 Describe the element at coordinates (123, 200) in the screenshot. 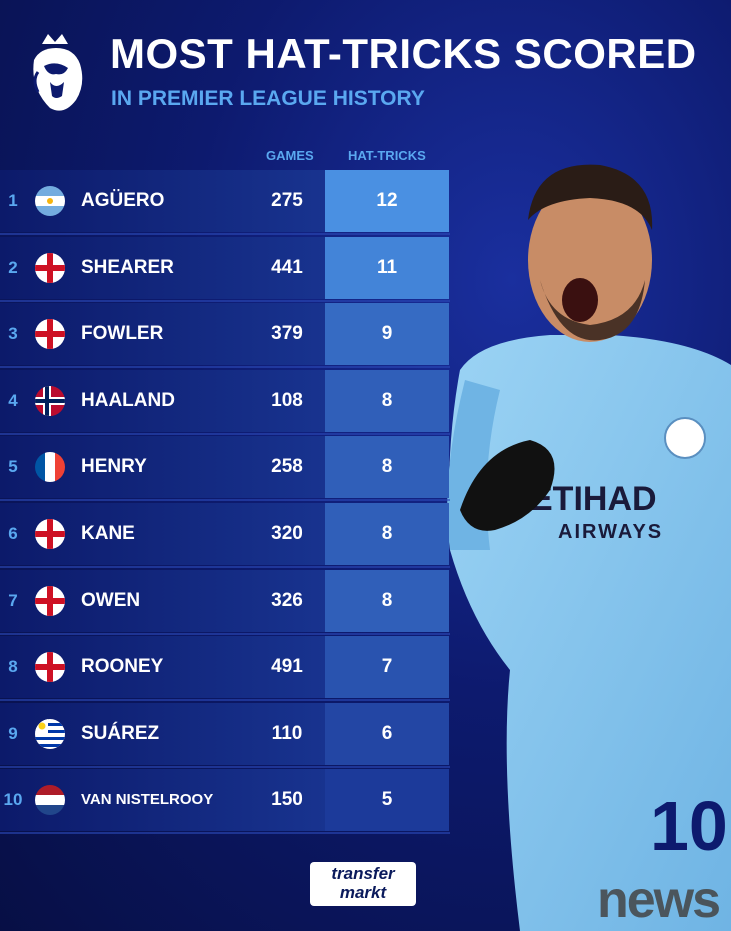

I see `player-name: AGÜERO` at that location.